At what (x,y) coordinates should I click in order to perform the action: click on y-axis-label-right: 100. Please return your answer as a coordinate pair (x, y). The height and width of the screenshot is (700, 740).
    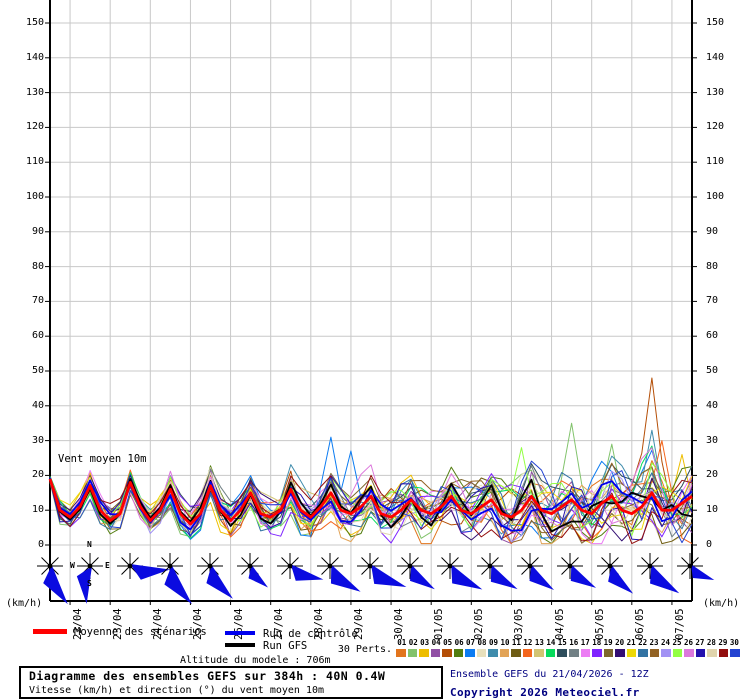
    Looking at the image, I should click on (715, 196).